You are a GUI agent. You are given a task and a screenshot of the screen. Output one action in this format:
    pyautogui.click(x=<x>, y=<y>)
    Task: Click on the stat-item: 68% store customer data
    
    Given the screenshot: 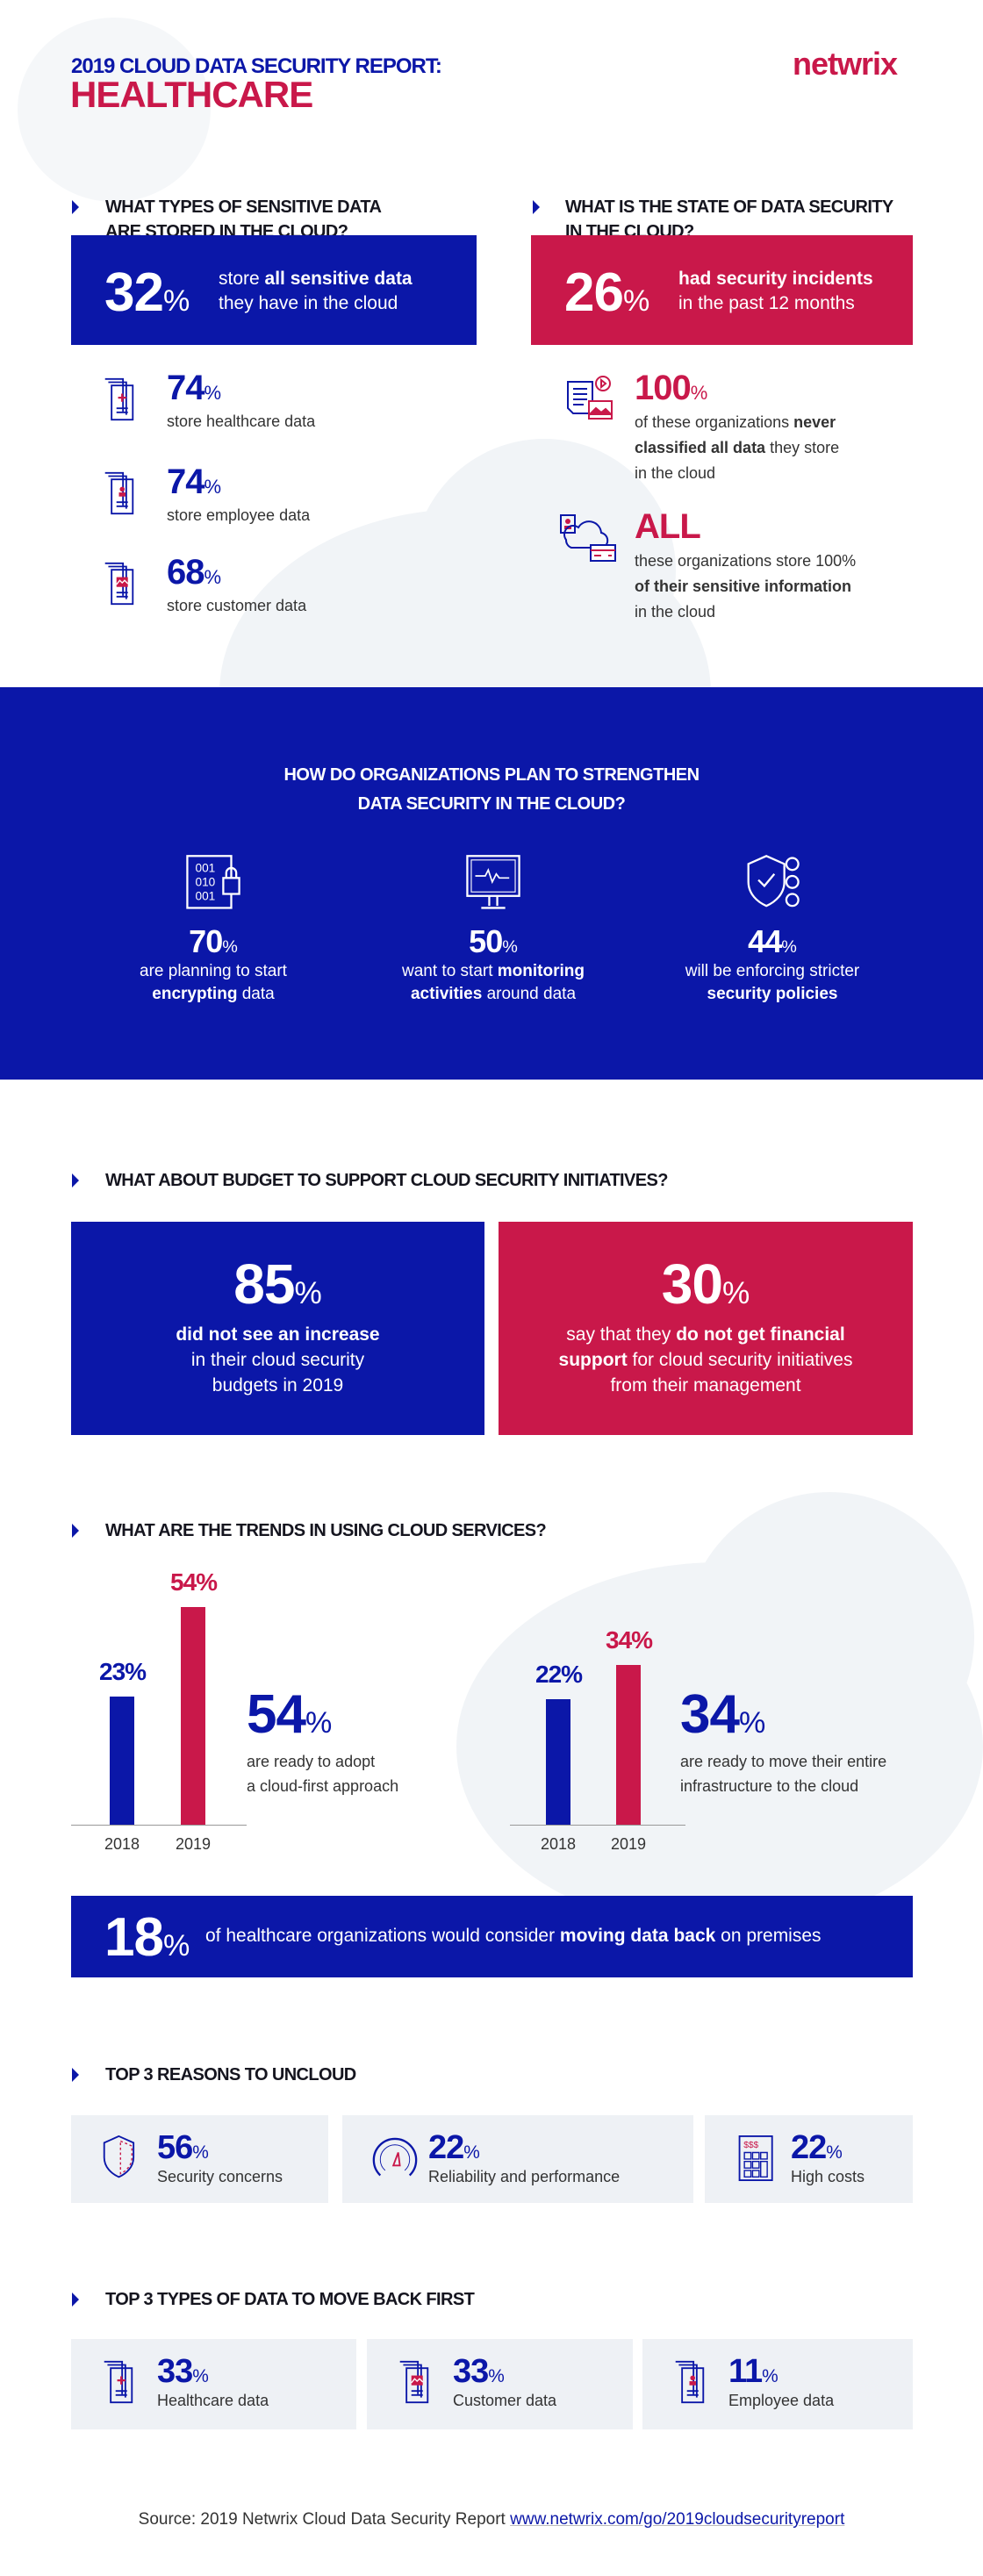 What is the action you would take?
    pyautogui.click(x=237, y=584)
    